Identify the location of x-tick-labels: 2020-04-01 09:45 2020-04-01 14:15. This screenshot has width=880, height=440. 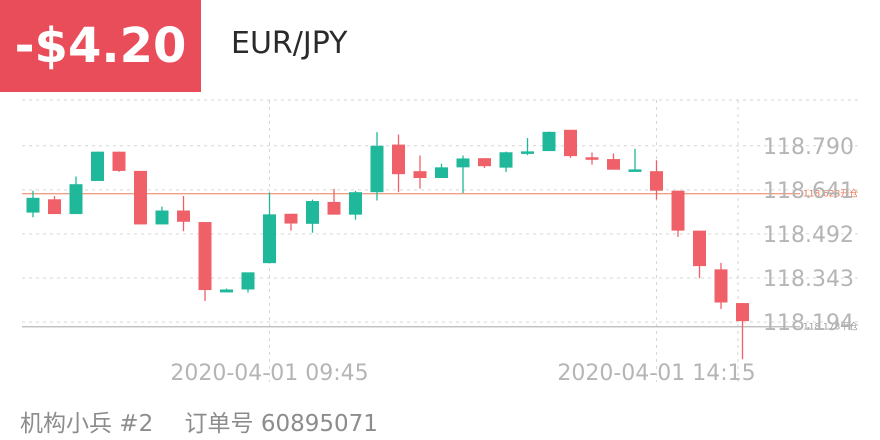
(462, 373).